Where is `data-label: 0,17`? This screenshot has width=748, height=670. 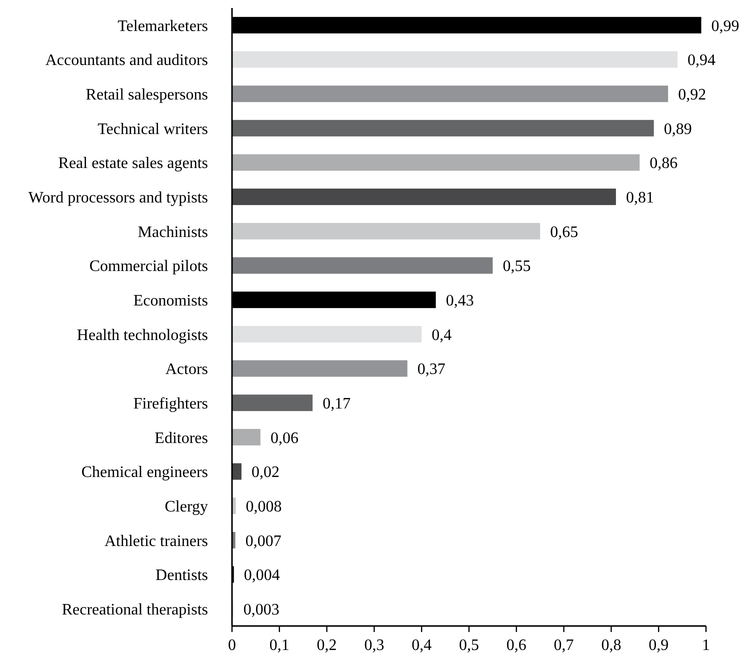 data-label: 0,17 is located at coordinates (336, 403).